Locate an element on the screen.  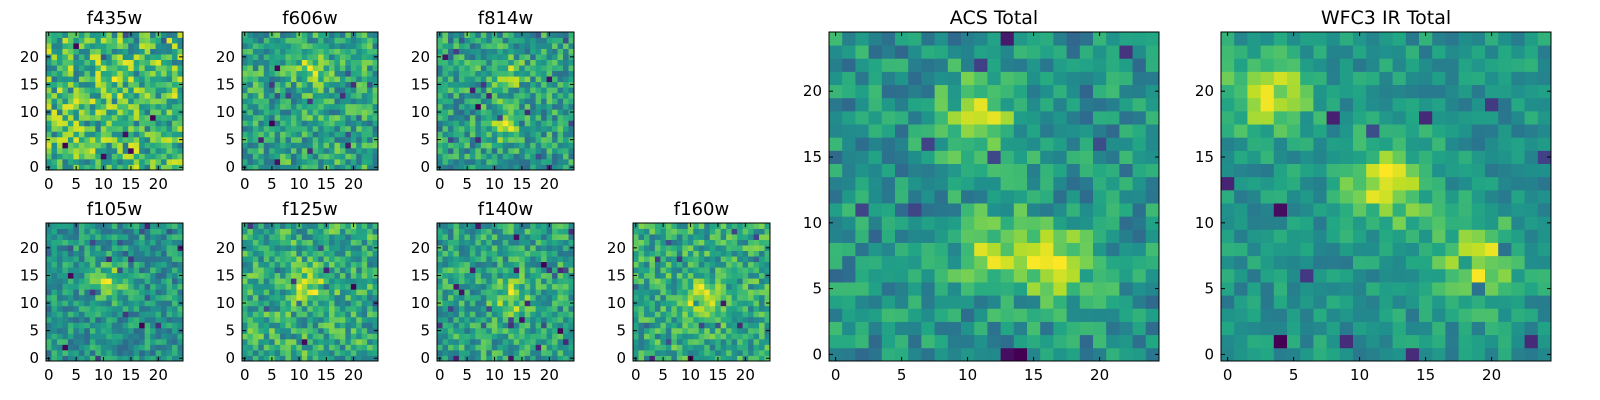
y-tick-label: 15 is located at coordinates (29, 275).